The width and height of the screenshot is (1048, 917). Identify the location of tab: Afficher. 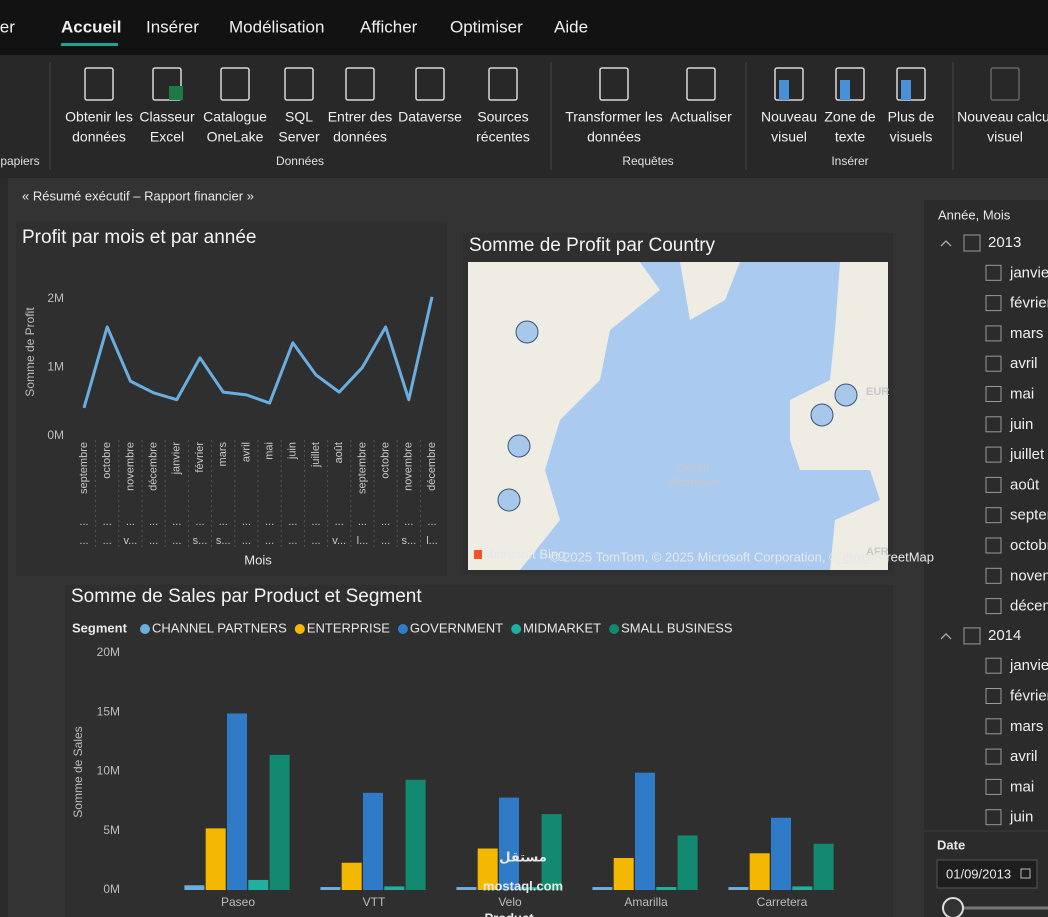
(389, 26).